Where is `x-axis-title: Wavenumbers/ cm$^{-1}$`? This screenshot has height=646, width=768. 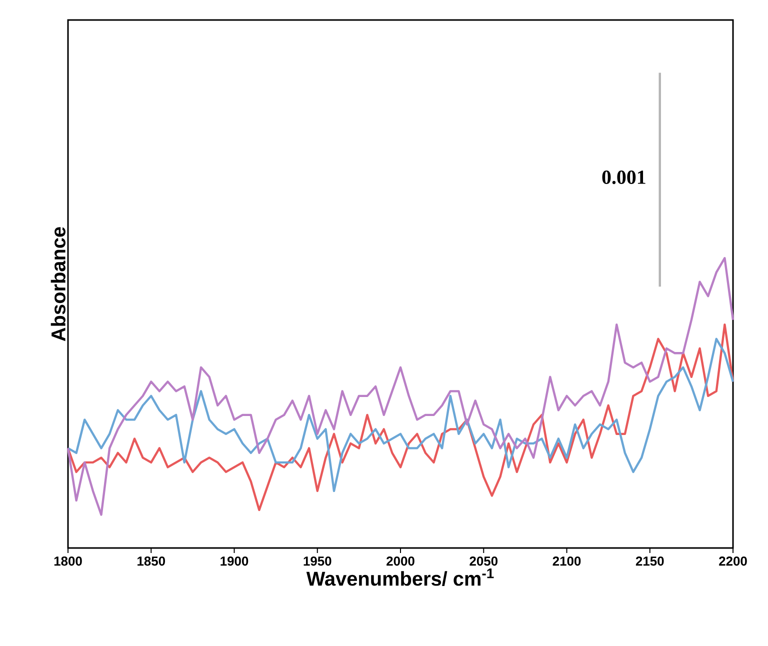 x-axis-title: Wavenumbers/ cm$^{-1}$ is located at coordinates (400, 577).